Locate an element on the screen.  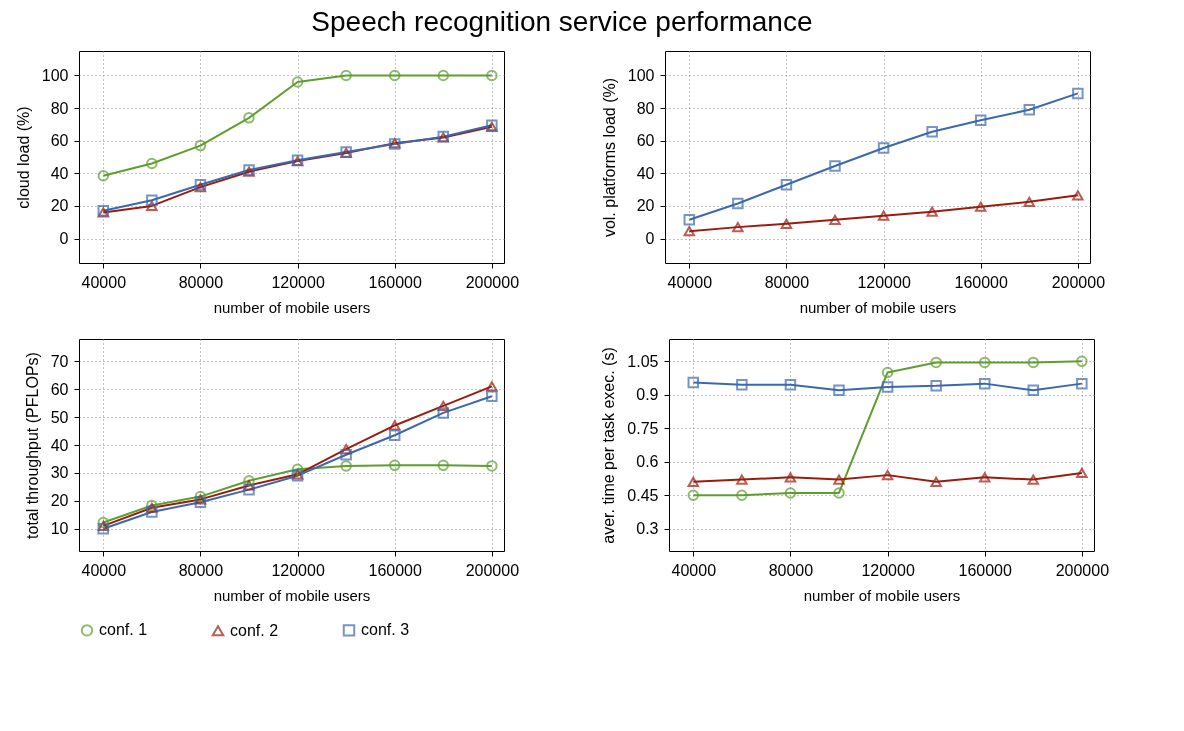
y-tick-label: 0.3 is located at coordinates (647, 529).